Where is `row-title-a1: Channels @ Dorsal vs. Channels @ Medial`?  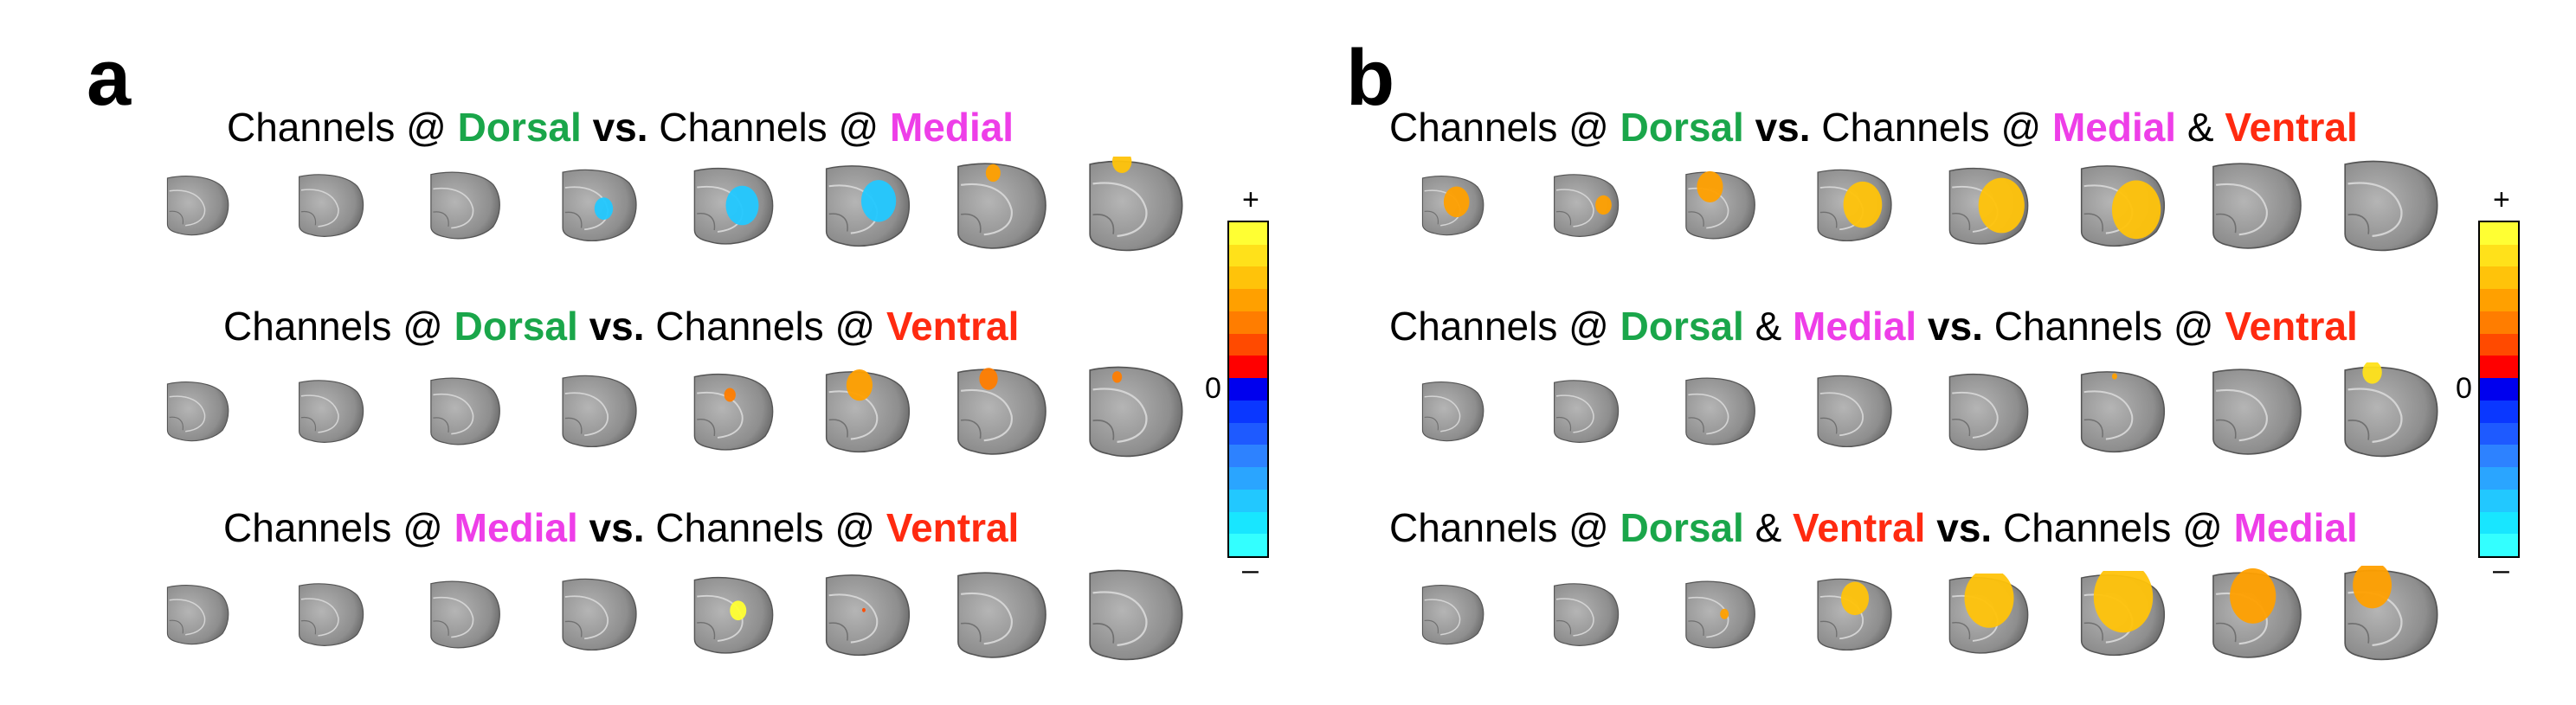
row-title-a1: Channels @ Dorsal vs. Channels @ Medial is located at coordinates (620, 127).